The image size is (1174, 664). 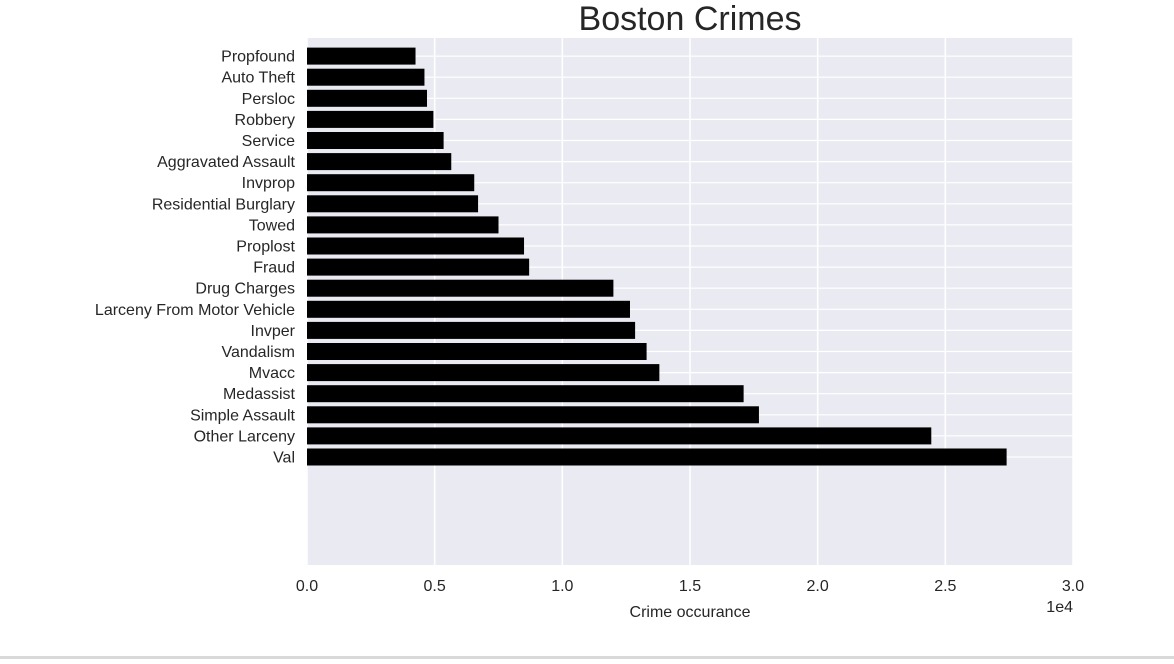 What do you see at coordinates (242, 415) in the screenshot?
I see `category-label: Simple Assault` at bounding box center [242, 415].